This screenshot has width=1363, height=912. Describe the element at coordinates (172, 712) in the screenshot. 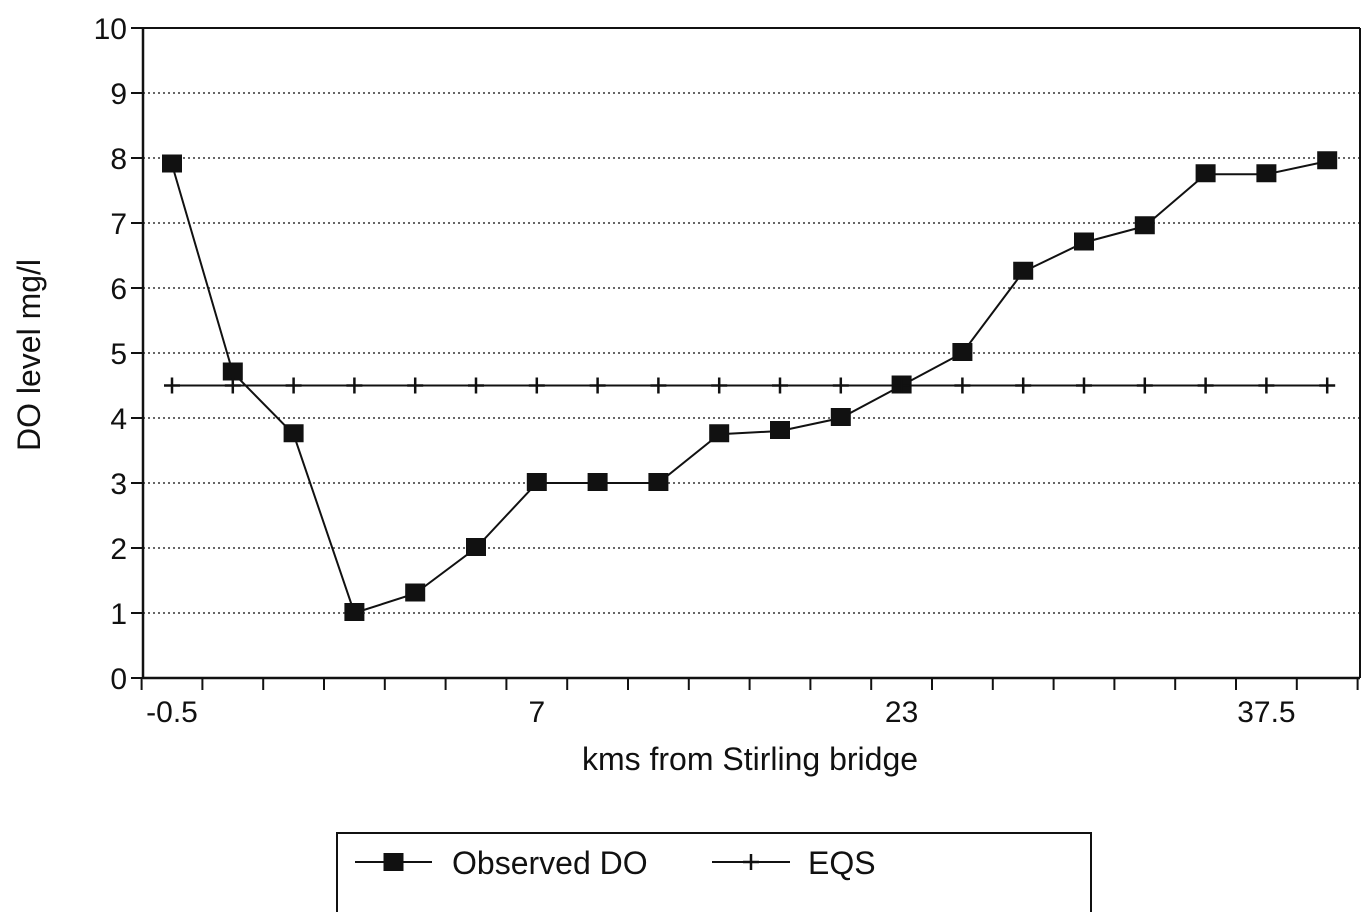

I see `x-tick-label-0: -0.5` at that location.